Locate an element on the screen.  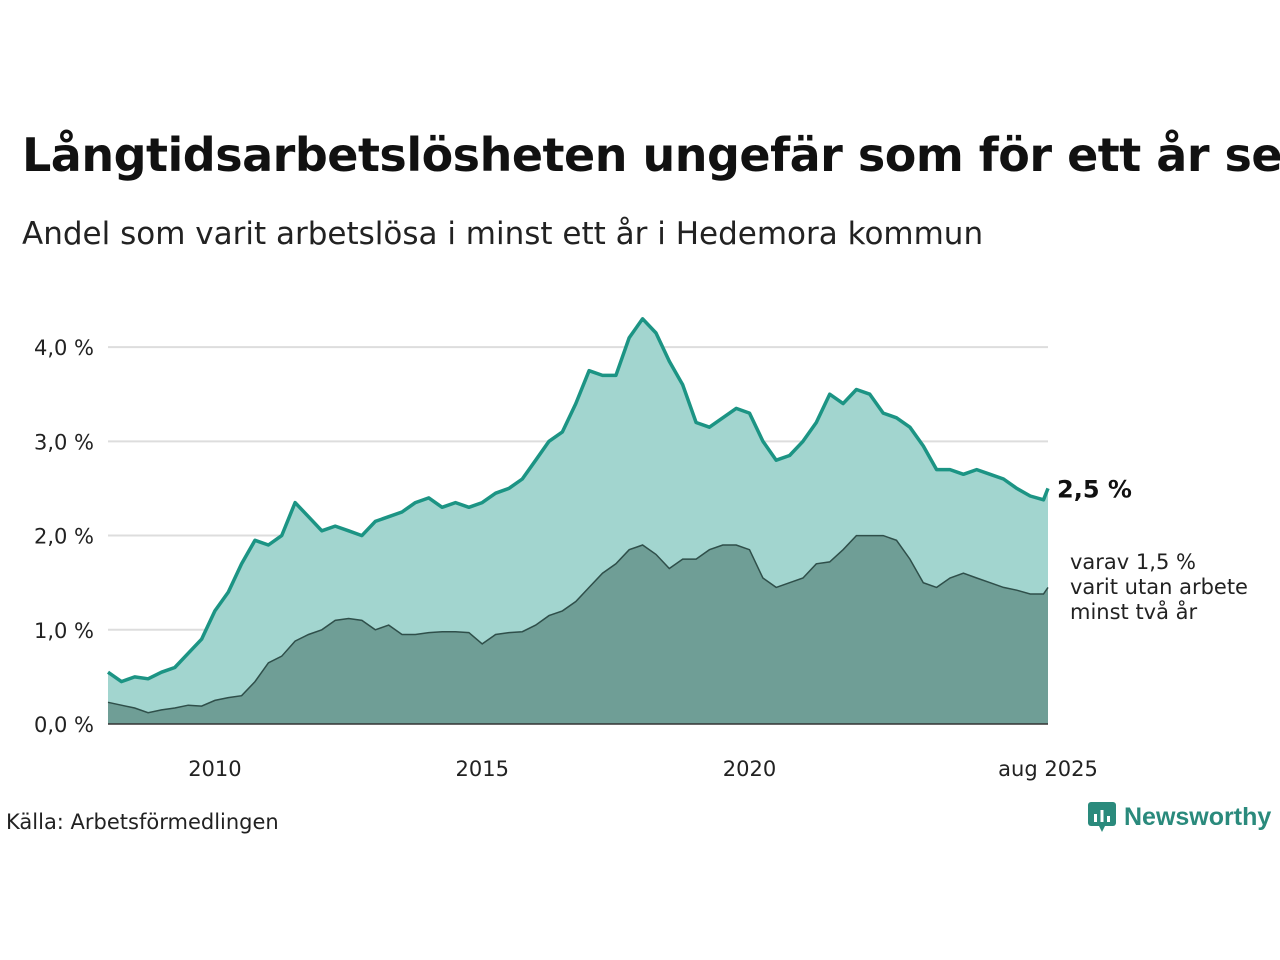
x-tick-label: 2015 is located at coordinates (481, 769).